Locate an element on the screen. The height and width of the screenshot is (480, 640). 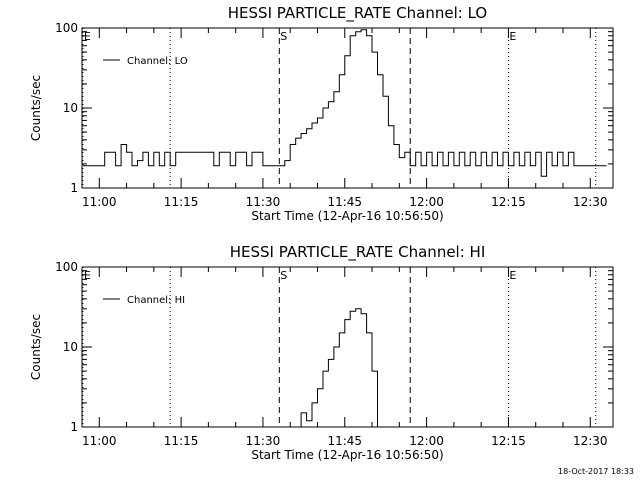
legend-label: Channel: LO is located at coordinates (157, 61).